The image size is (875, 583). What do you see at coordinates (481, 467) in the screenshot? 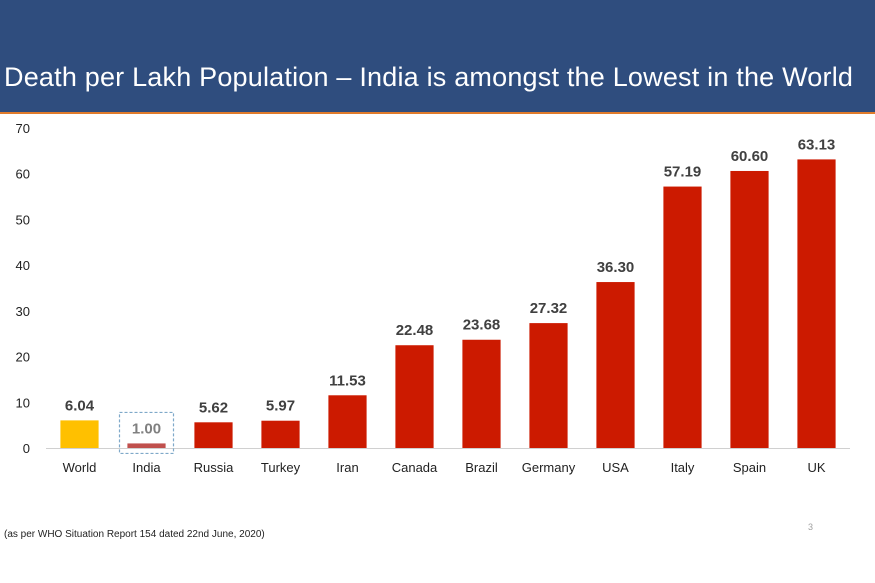
I see `x-tick-label: Brazil` at bounding box center [481, 467].